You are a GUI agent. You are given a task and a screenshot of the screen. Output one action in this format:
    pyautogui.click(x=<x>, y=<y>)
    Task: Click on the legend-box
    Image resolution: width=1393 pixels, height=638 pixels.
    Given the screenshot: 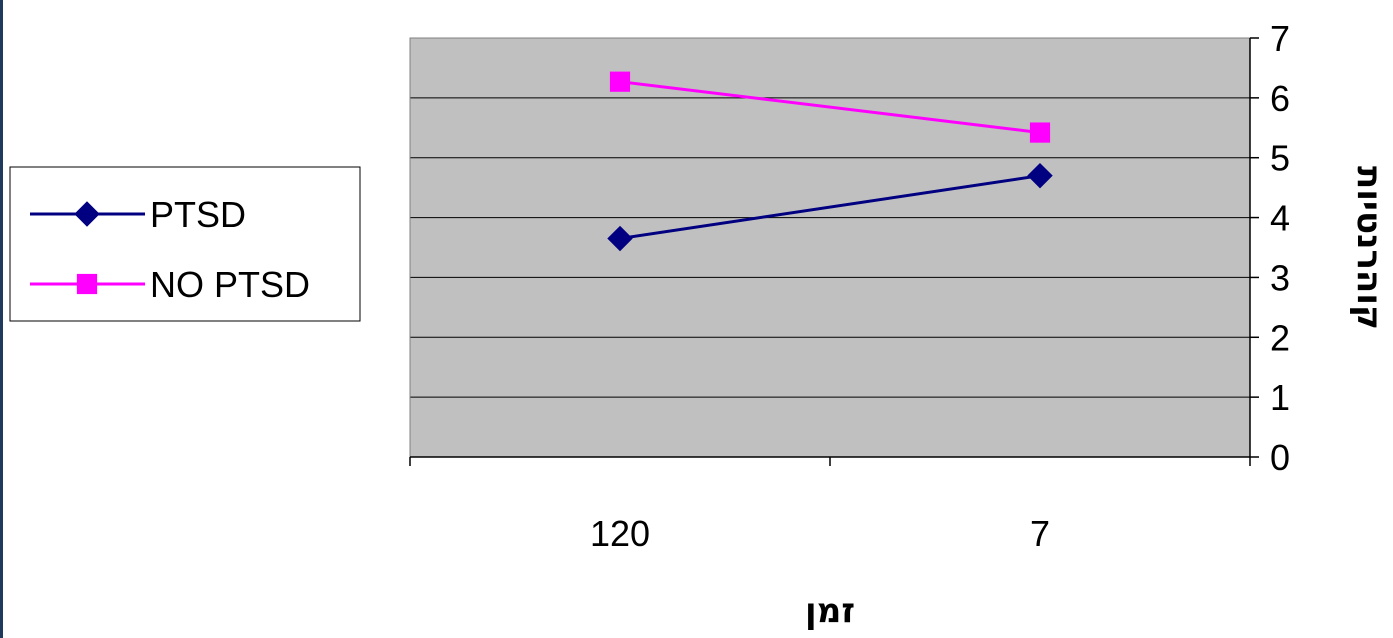 What is the action you would take?
    pyautogui.click(x=185, y=244)
    